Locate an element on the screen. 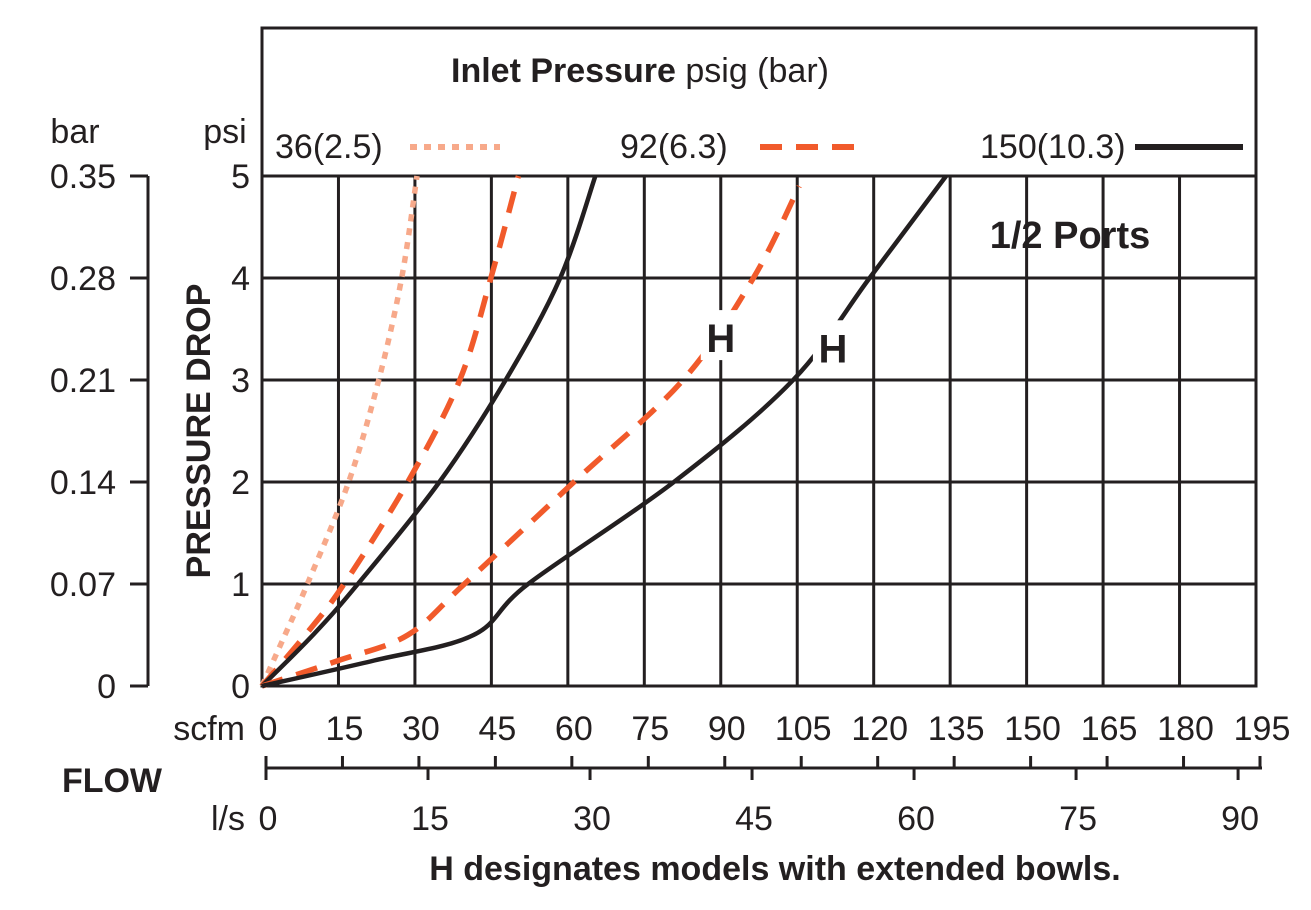 This screenshot has width=1311, height=910. y-tick-label-bar: 0.35 is located at coordinates (83, 177).